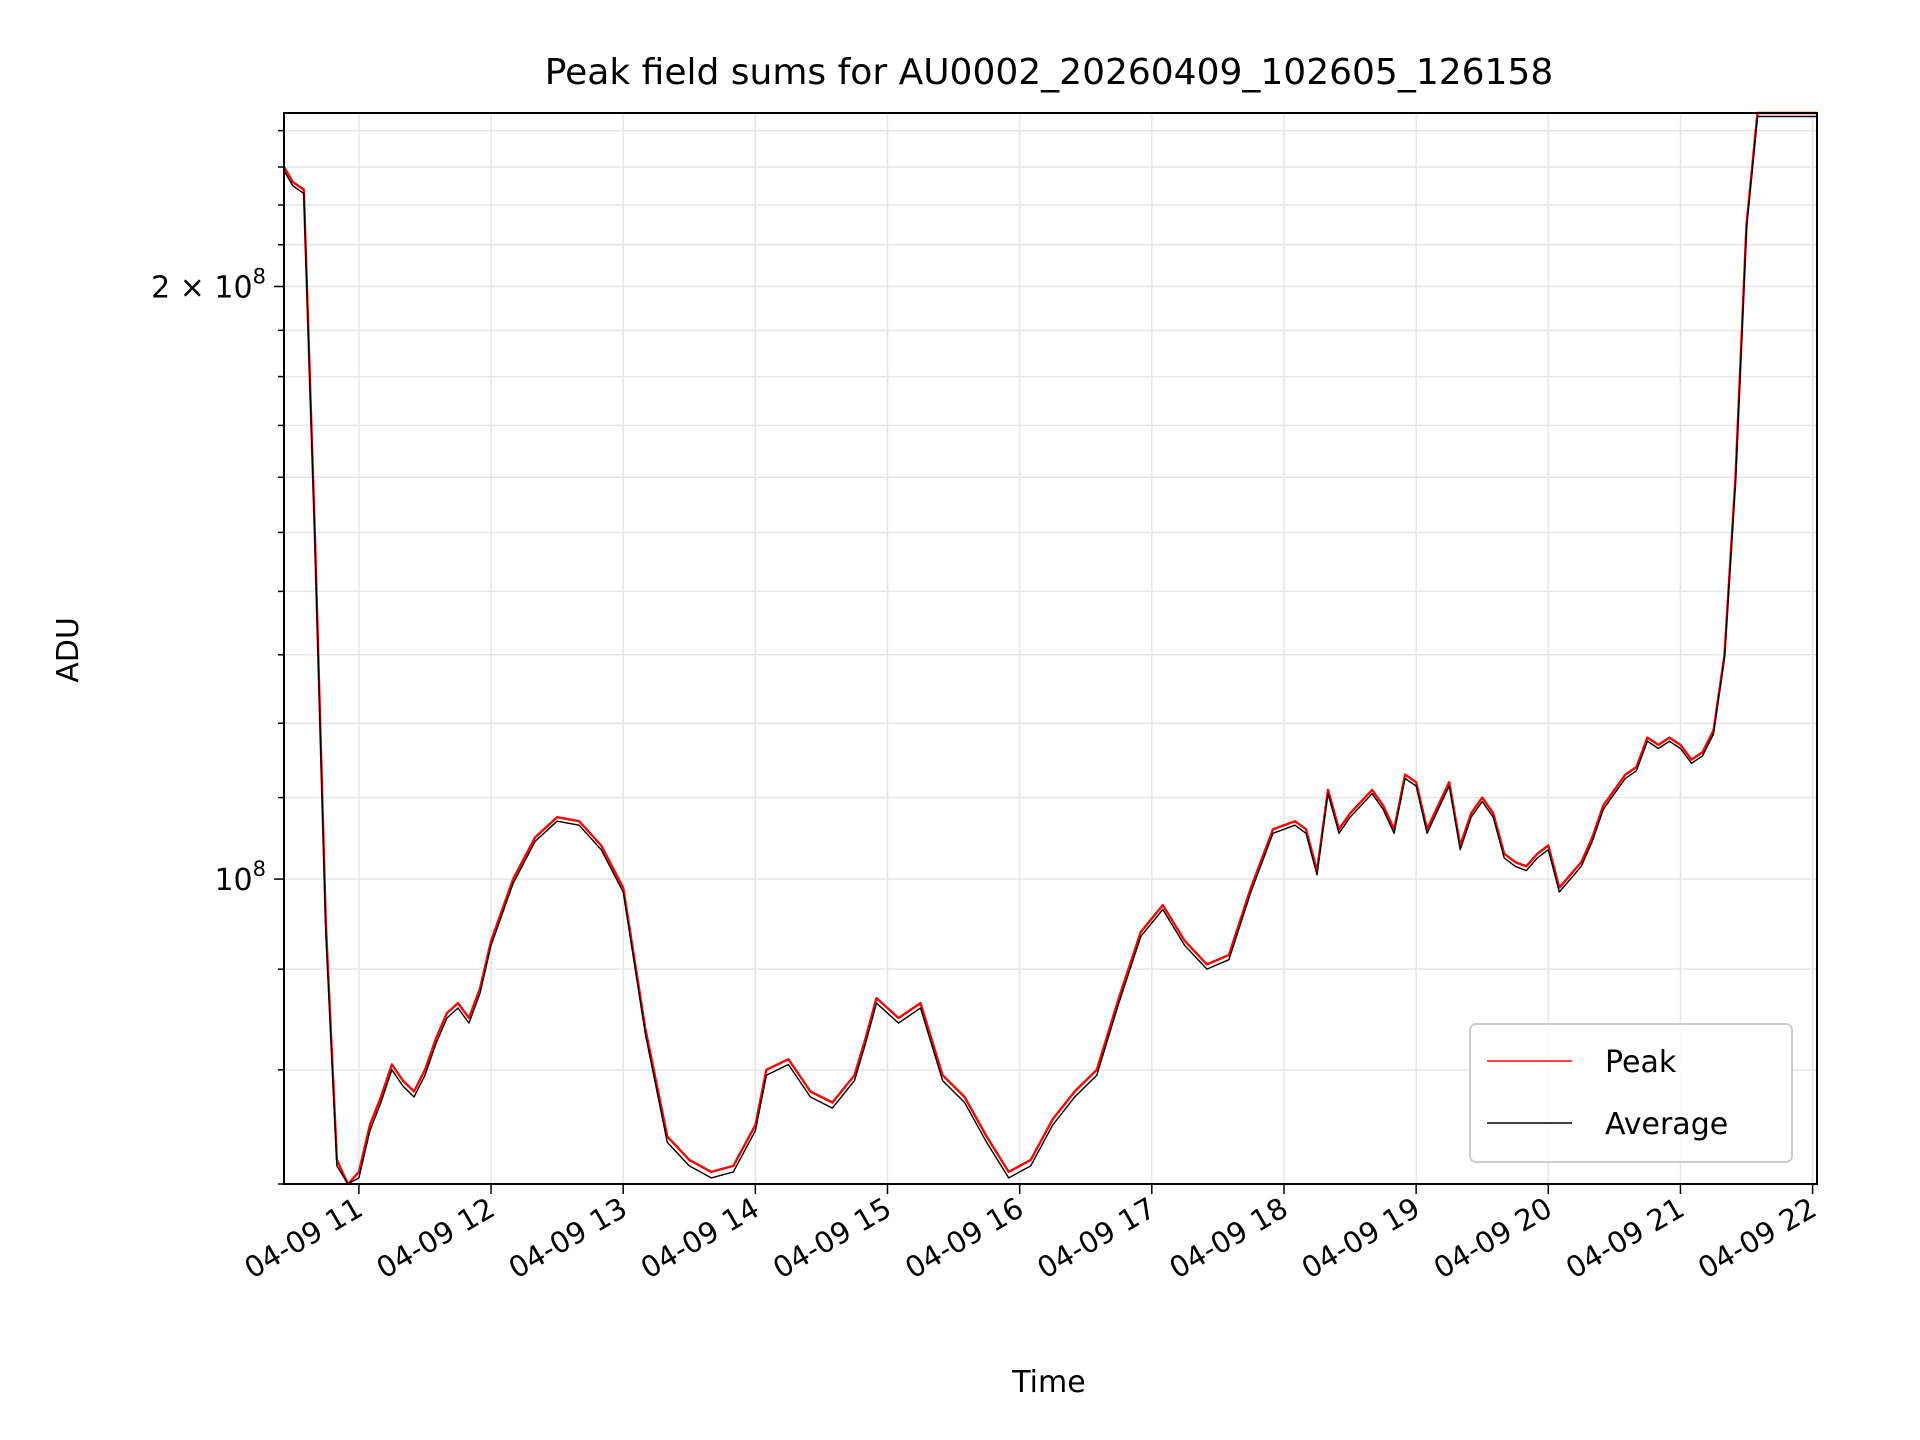  I want to click on legend-box, so click(1631, 1093).